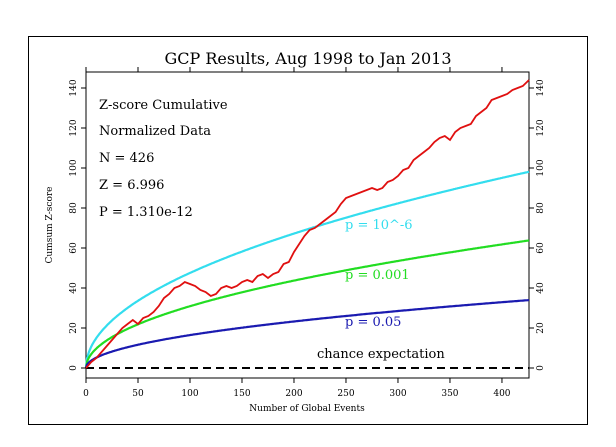 The width and height of the screenshot is (616, 447). What do you see at coordinates (397, 394) in the screenshot?
I see `x-tick-label: 300` at bounding box center [397, 394].